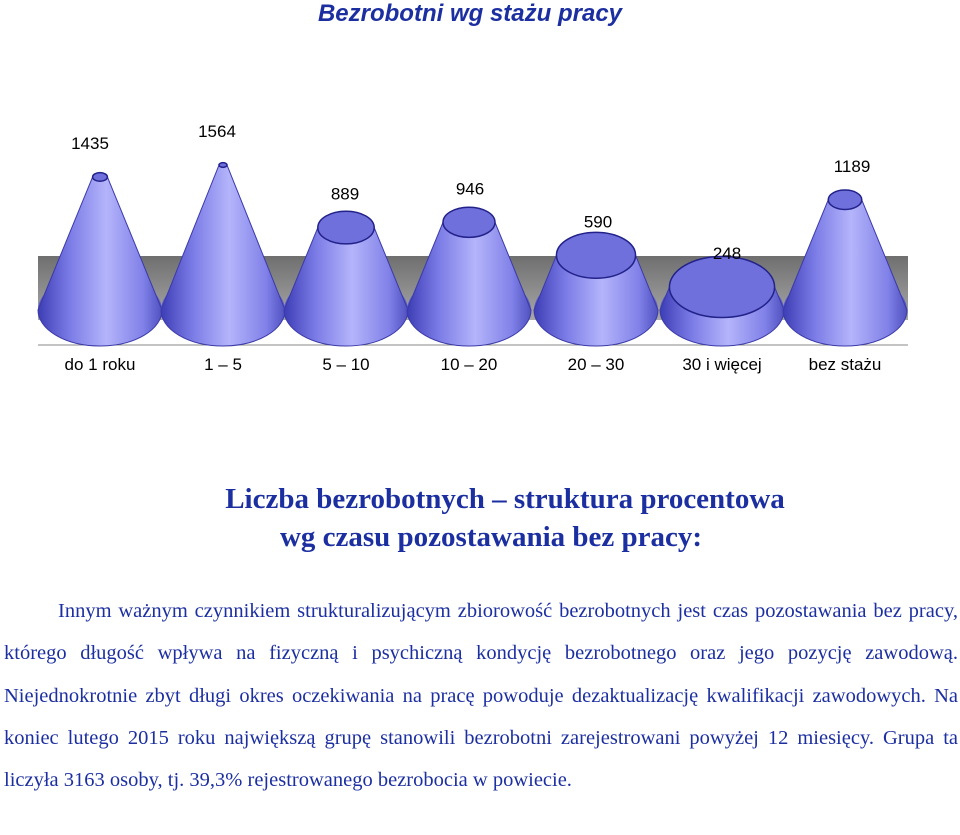 The width and height of the screenshot is (960, 835). What do you see at coordinates (223, 364) in the screenshot?
I see `category-label: 1 – 5` at bounding box center [223, 364].